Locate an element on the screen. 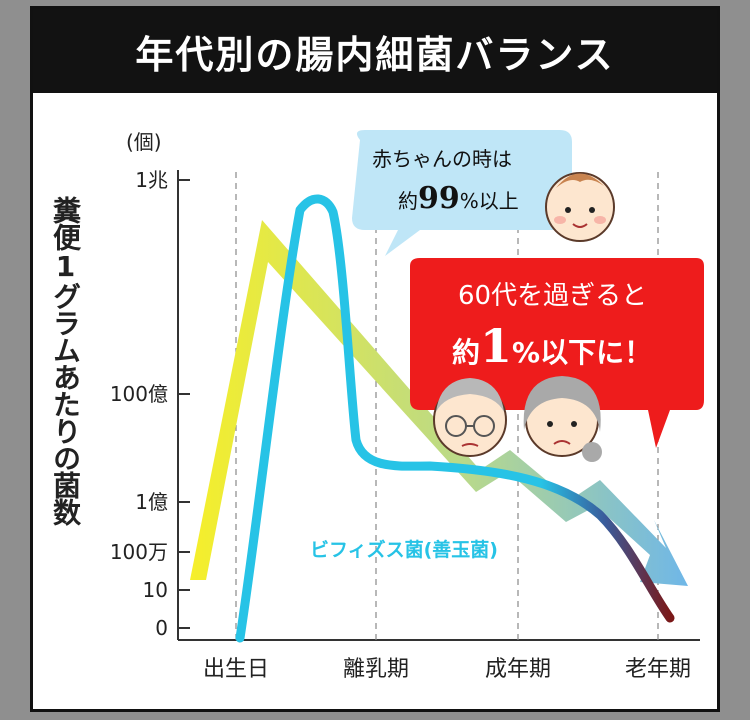 The width and height of the screenshot is (750, 720). senior-bubble-prefix: 約 is located at coordinates (466, 352).